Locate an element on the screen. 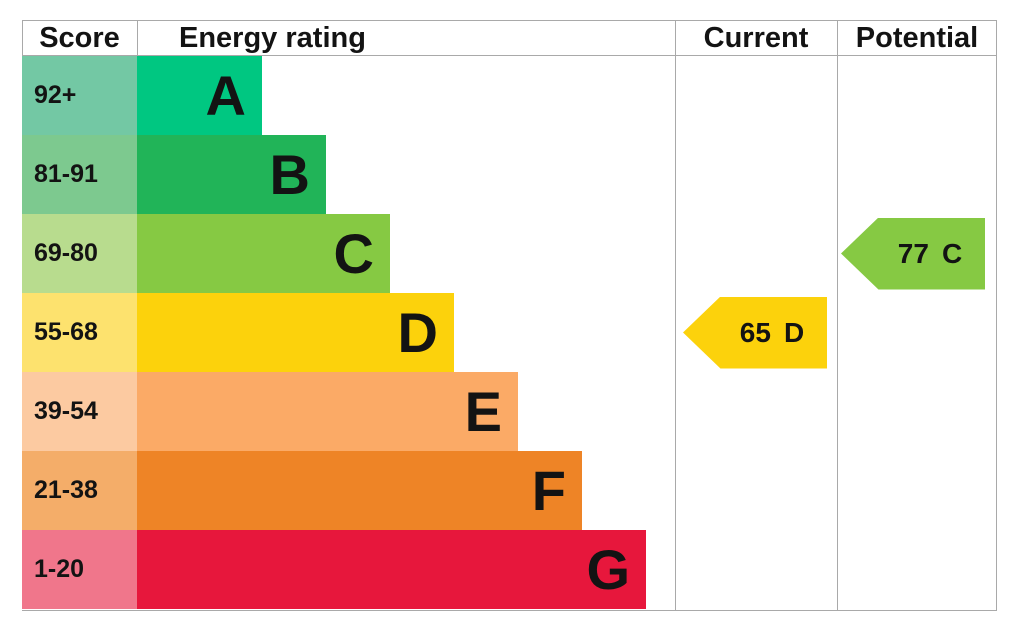  band-bar: G is located at coordinates (391, 569).